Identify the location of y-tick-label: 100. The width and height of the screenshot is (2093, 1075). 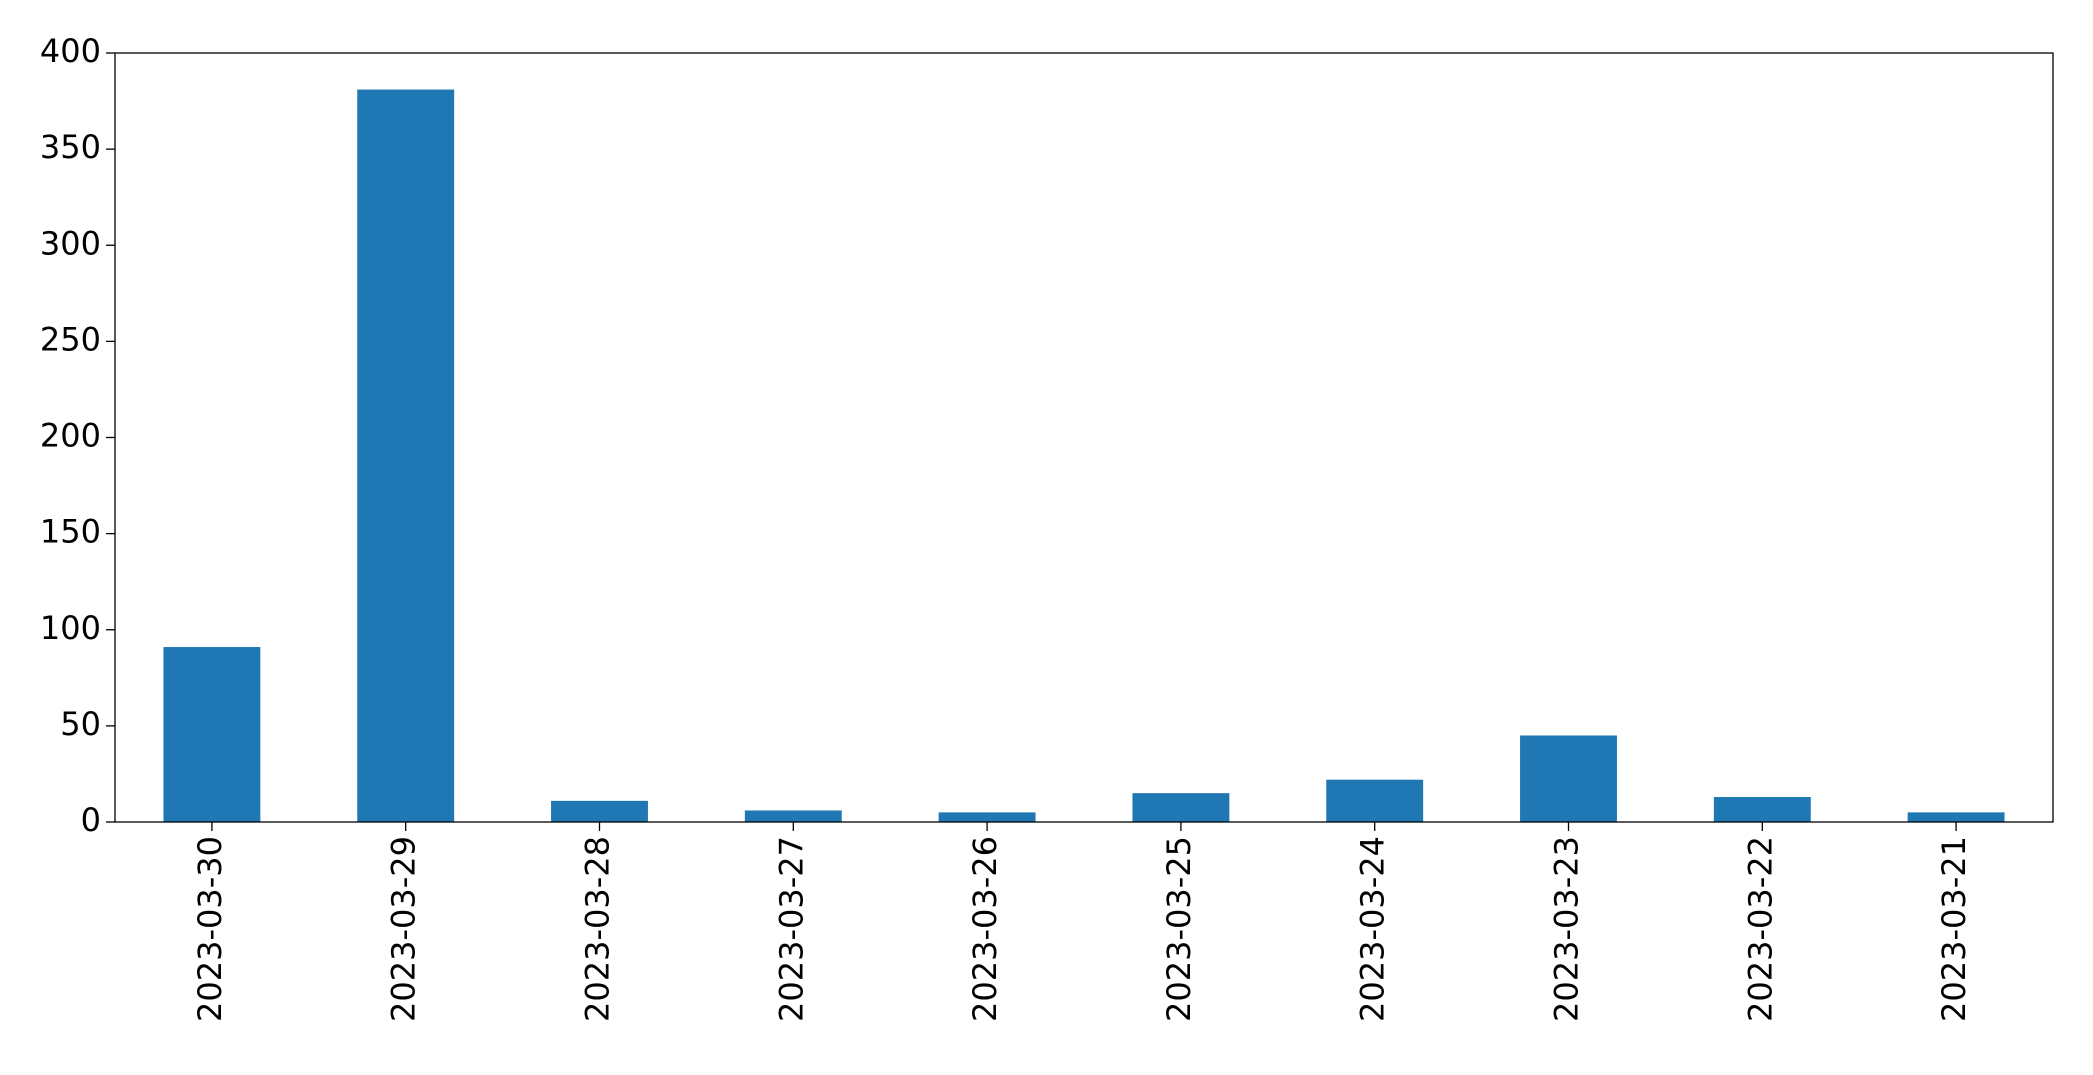
(70, 628).